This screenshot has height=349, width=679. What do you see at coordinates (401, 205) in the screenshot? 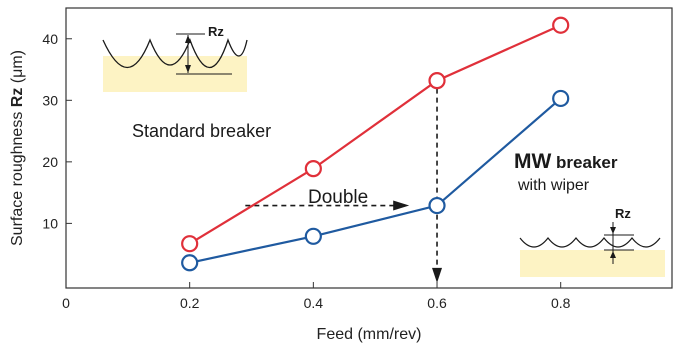
I see `double-arrowhead` at bounding box center [401, 205].